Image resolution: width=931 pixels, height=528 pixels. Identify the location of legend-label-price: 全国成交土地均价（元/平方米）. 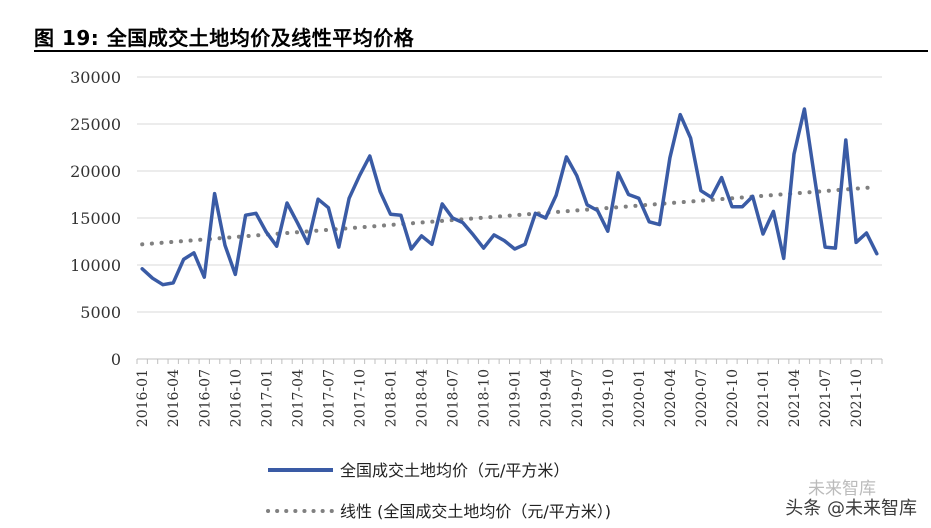
(454, 470).